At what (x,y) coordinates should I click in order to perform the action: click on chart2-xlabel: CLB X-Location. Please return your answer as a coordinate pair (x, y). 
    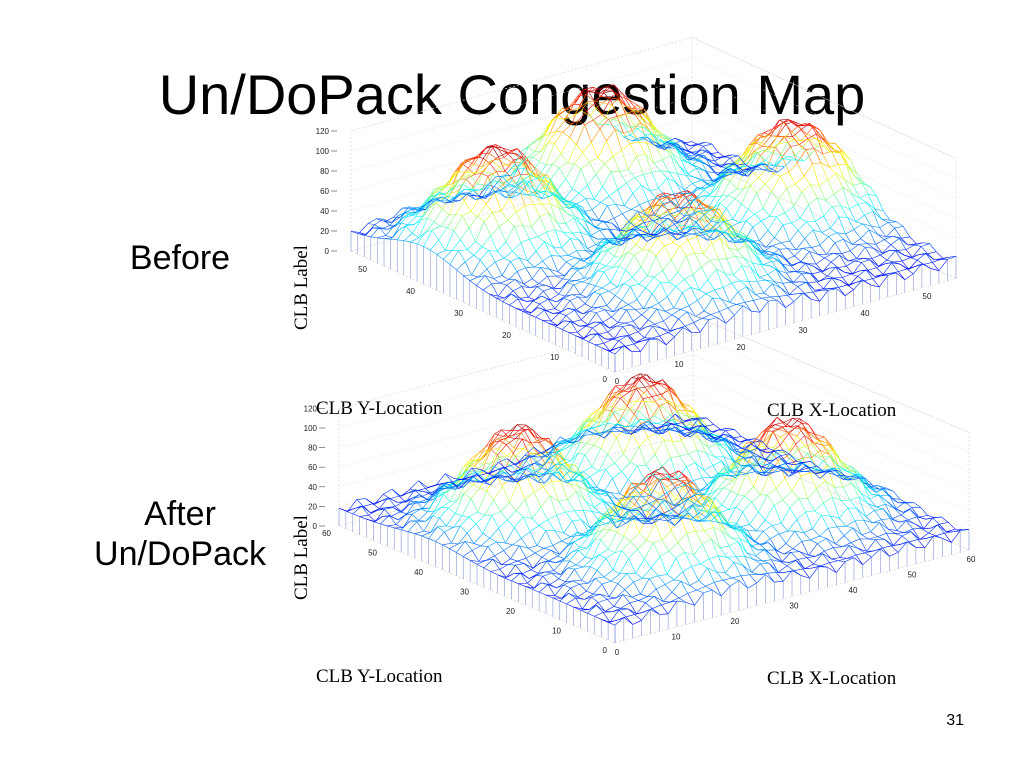
    Looking at the image, I should click on (832, 678).